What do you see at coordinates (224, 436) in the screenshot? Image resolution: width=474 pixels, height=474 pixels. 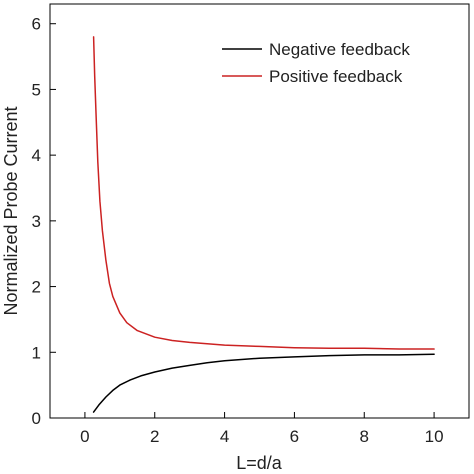 I see `x-tick-label: 4` at bounding box center [224, 436].